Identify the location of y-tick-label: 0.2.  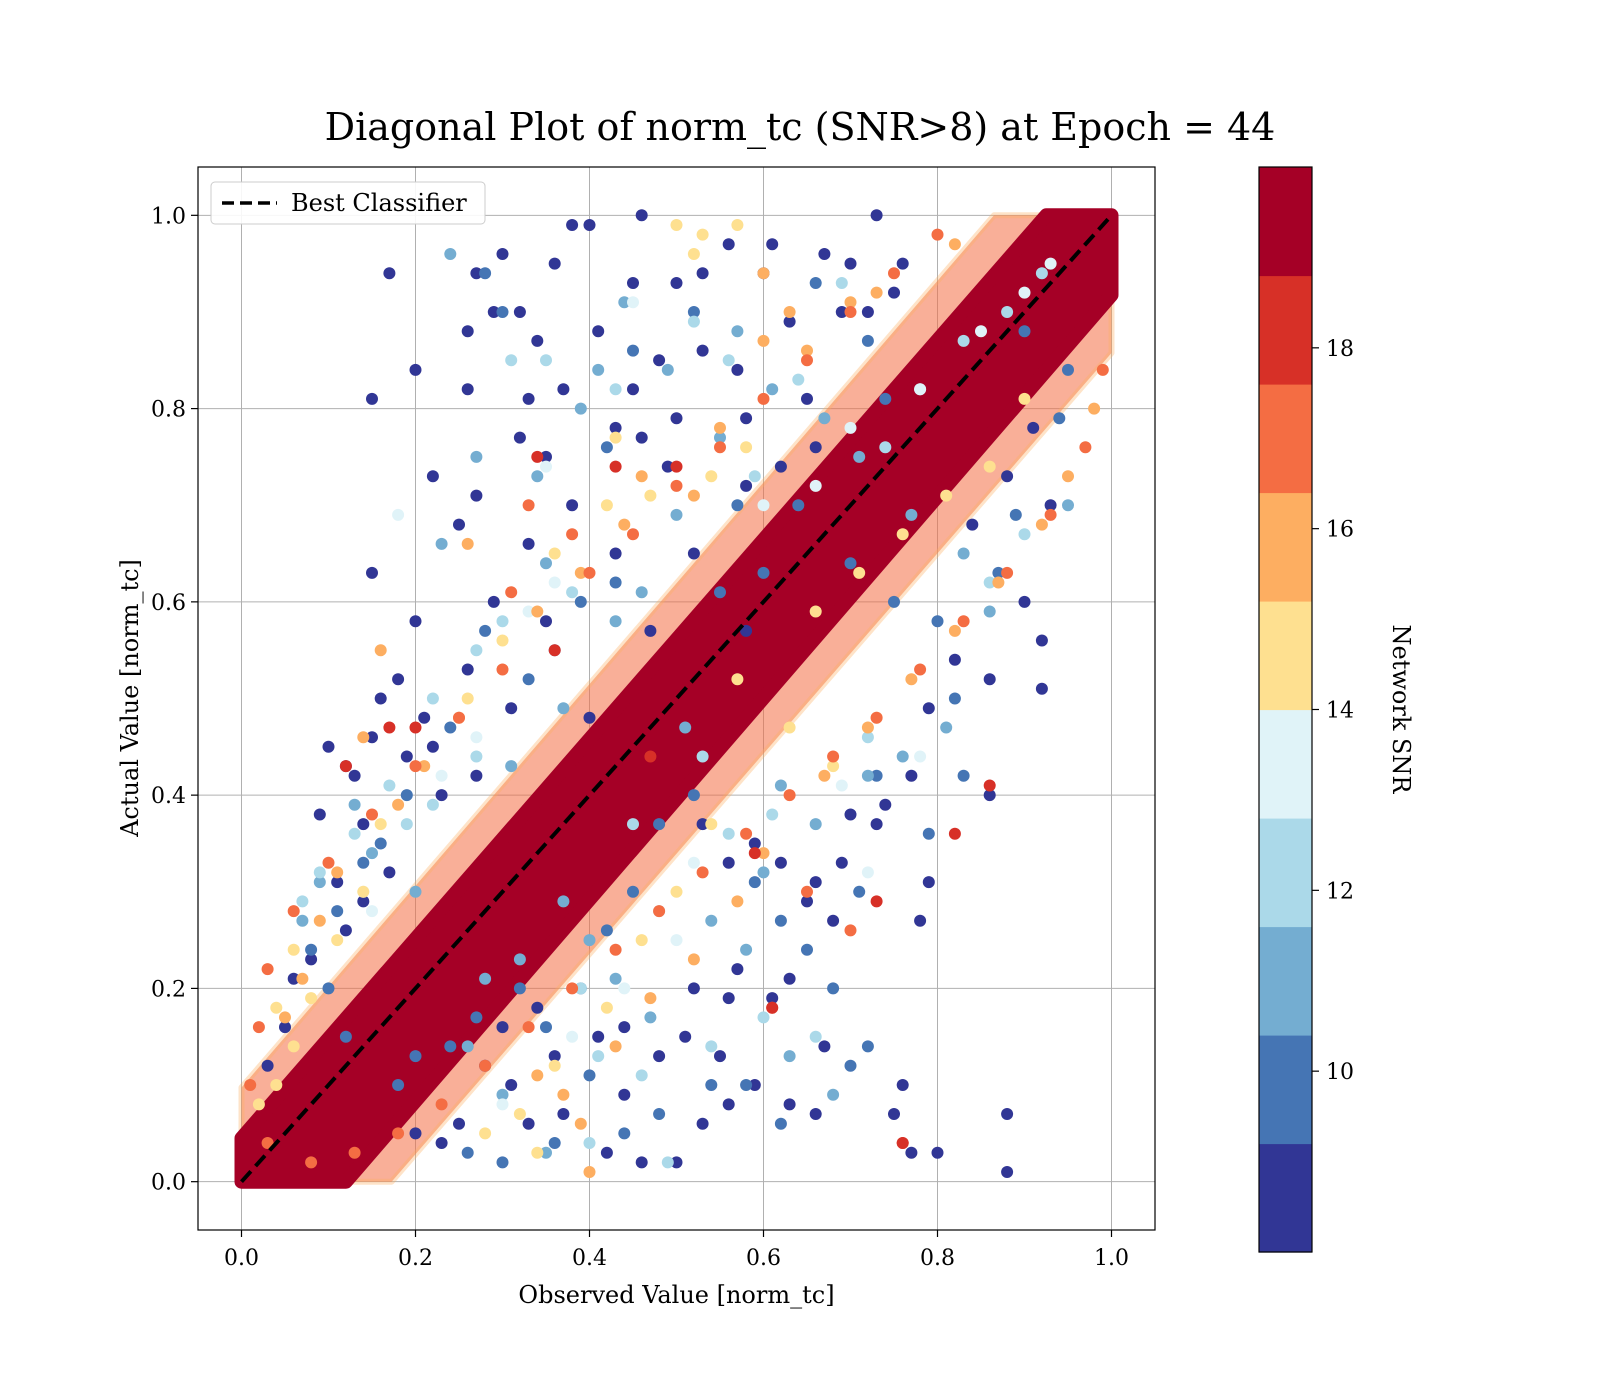
(168, 989).